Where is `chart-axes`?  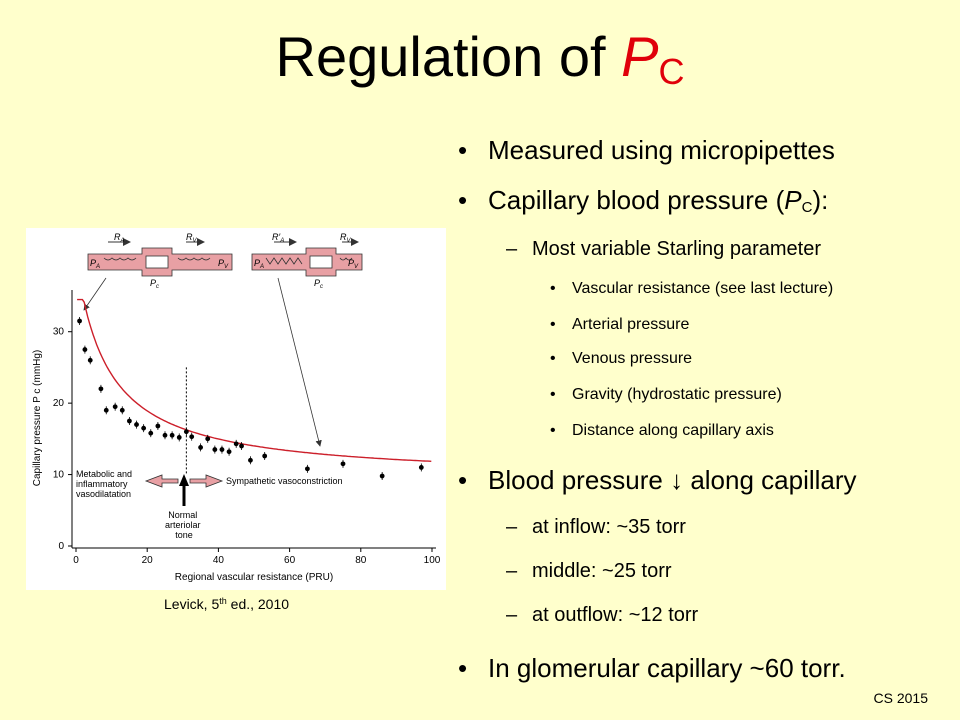 chart-axes is located at coordinates (253, 419).